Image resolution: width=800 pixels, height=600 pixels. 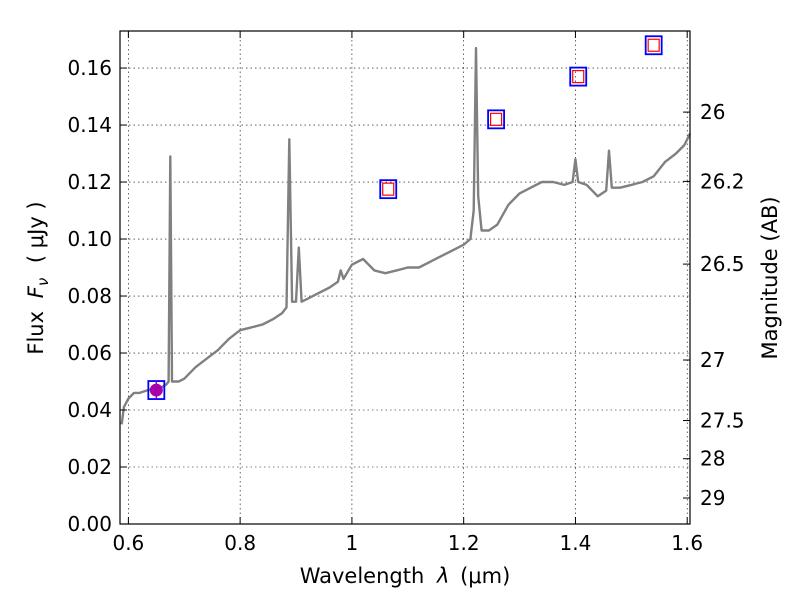 What do you see at coordinates (89, 467) in the screenshot?
I see `y-tick-label: 0.02` at bounding box center [89, 467].